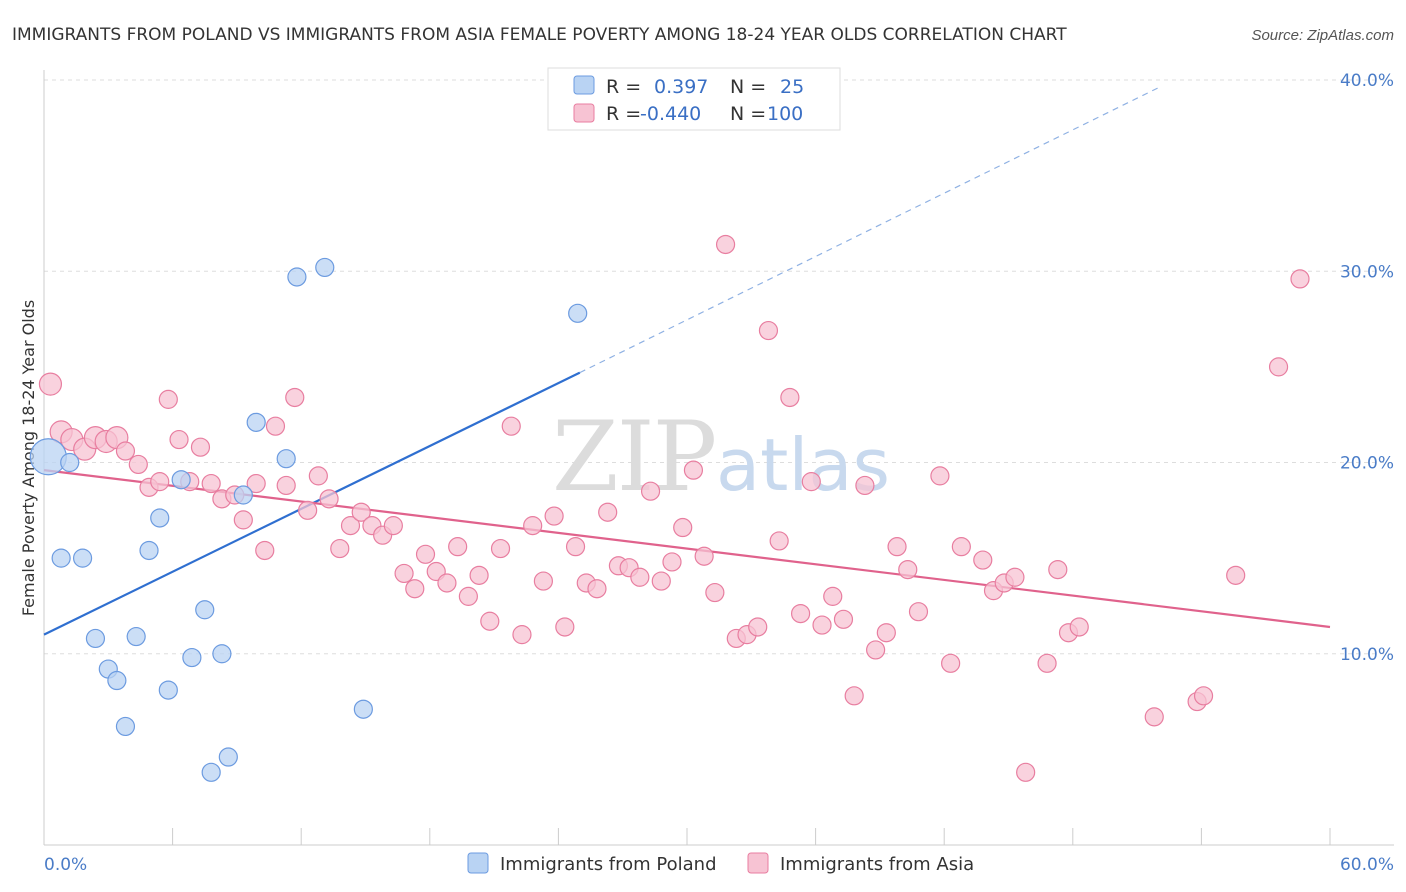  Describe the element at coordinates (584, 85) in the screenshot. I see `legend-swatch-poland` at that location.